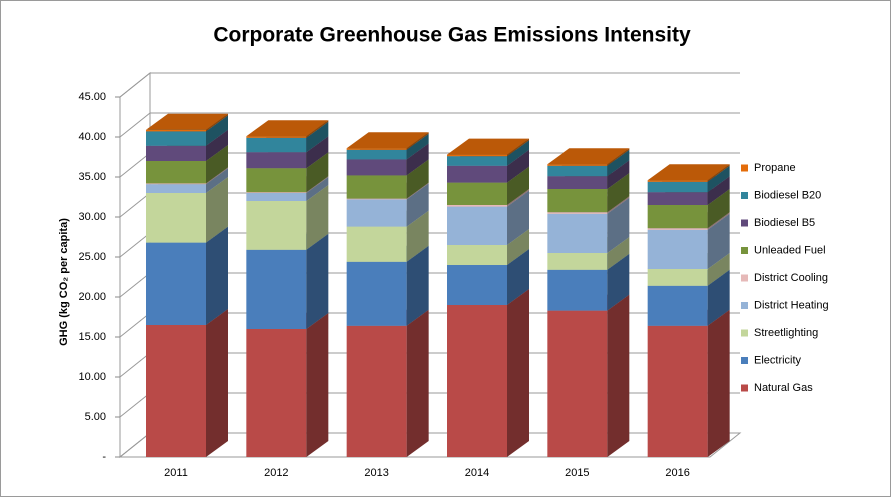 Image resolution: width=891 pixels, height=497 pixels. What do you see at coordinates (577, 473) in the screenshot?
I see `x-tick-label: 2015` at bounding box center [577, 473].